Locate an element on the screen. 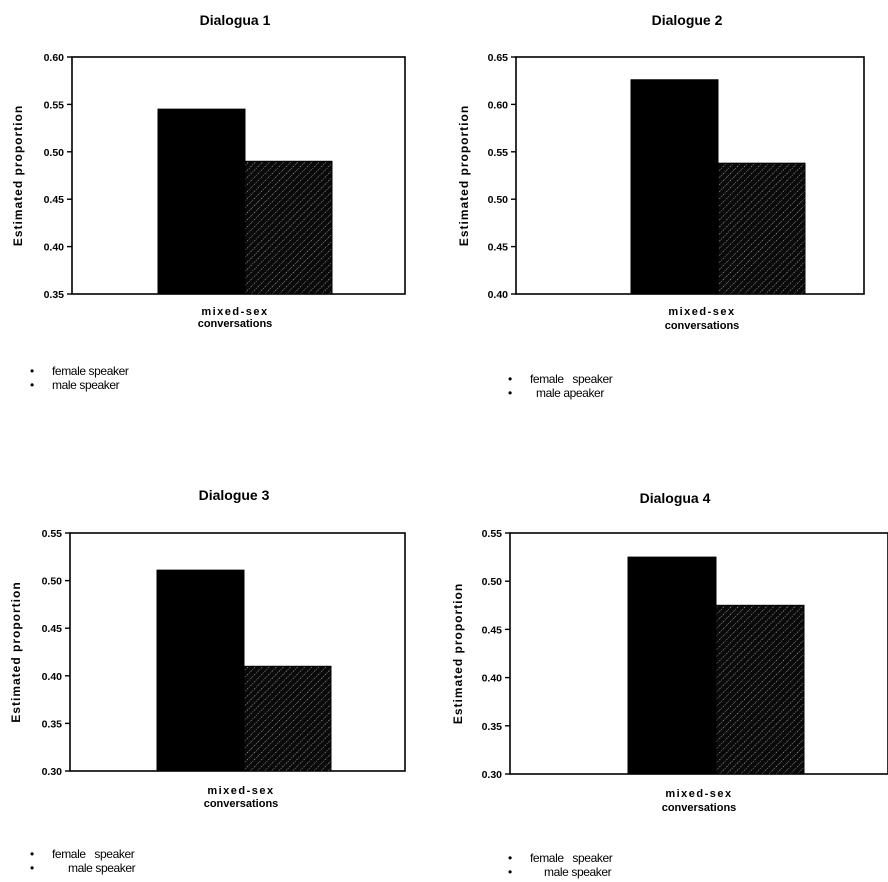 Image resolution: width=888 pixels, height=882 pixels. chart-title: Dialogua 4 is located at coordinates (675, 498).